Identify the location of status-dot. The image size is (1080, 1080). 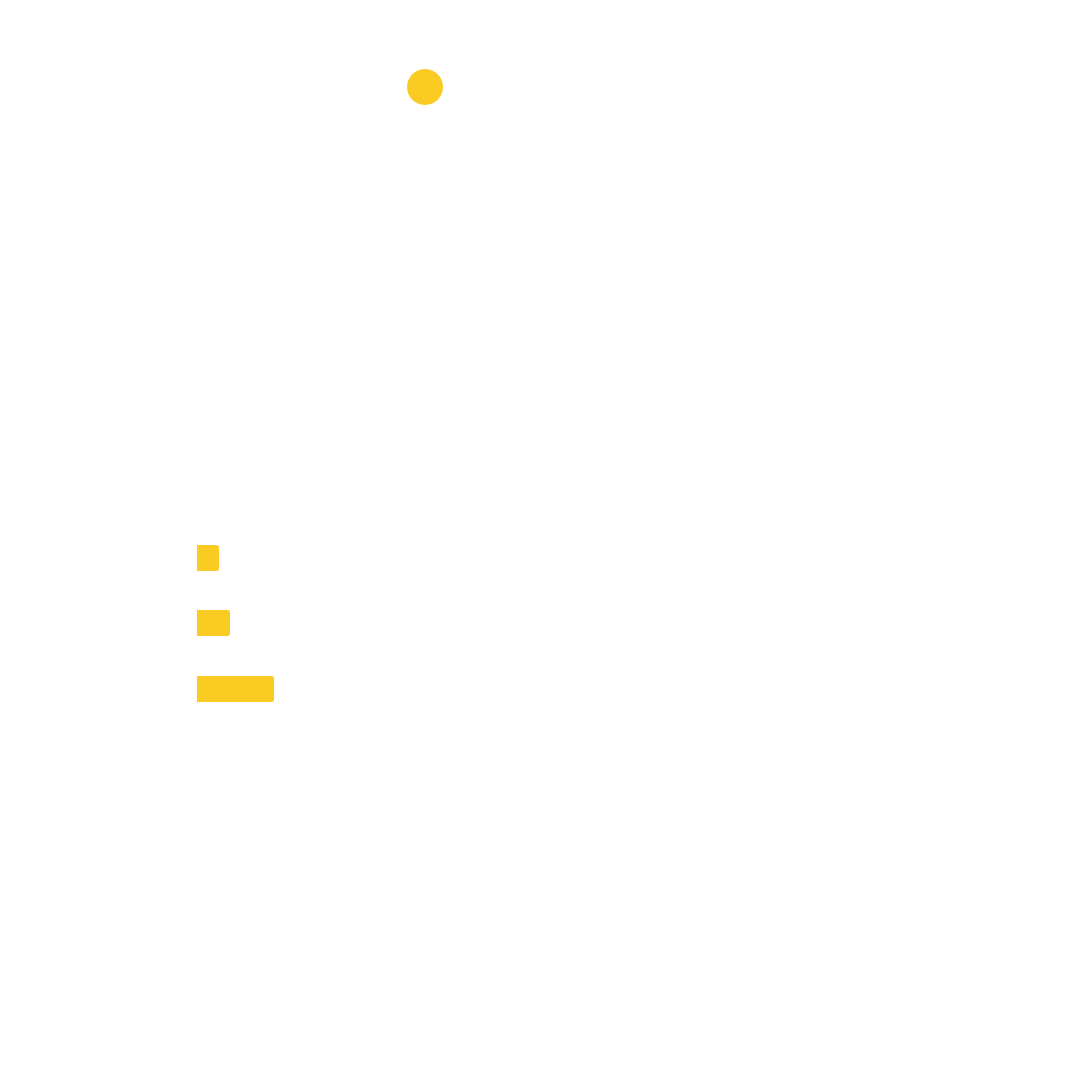
(425, 87).